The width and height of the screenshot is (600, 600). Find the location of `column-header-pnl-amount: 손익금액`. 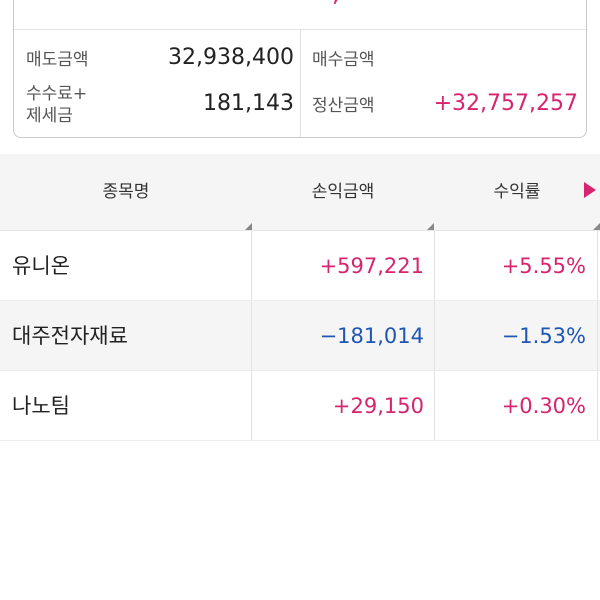

column-header-pnl-amount: 손익금액 is located at coordinates (343, 192).